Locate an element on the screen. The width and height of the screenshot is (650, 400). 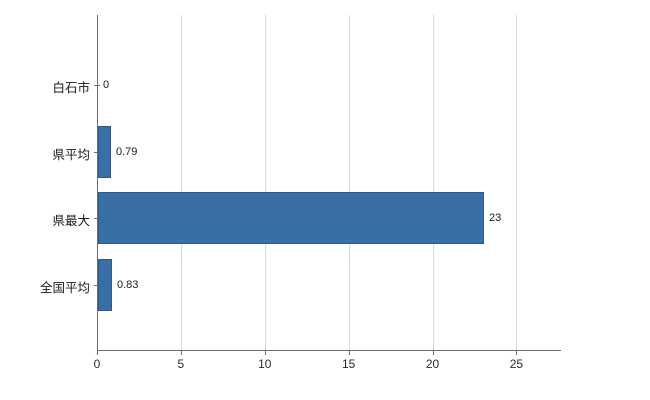
value-label: 0.79 is located at coordinates (127, 151).